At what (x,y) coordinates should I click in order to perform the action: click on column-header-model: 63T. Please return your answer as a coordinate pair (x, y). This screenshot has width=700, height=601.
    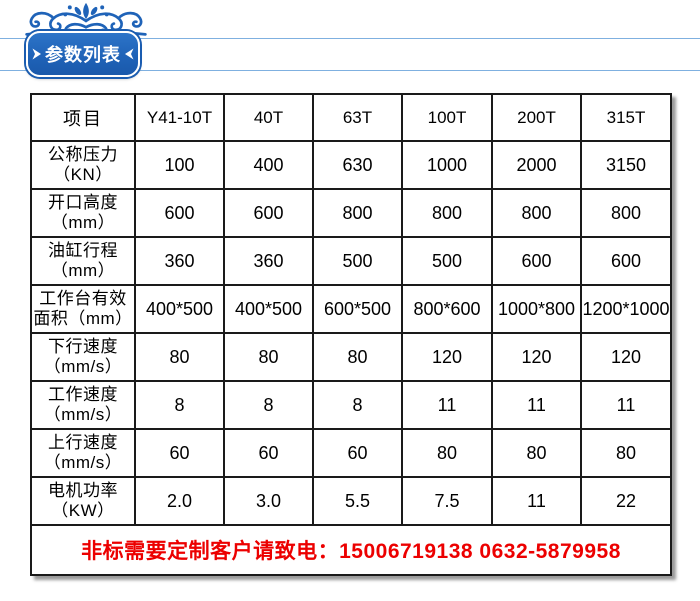
    Looking at the image, I should click on (357, 117).